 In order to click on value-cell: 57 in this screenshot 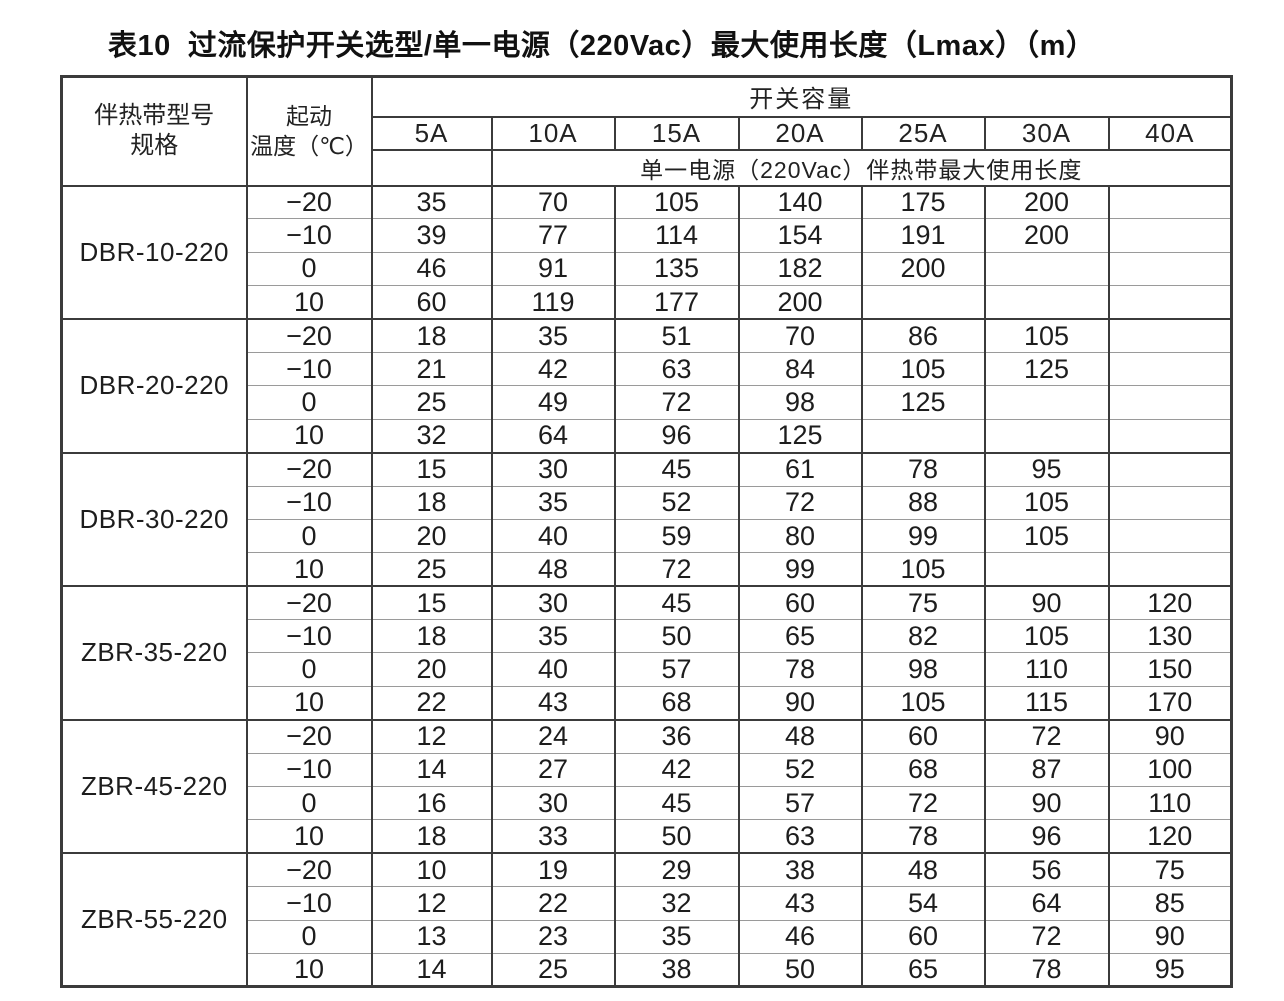, I will do `click(676, 669)`.